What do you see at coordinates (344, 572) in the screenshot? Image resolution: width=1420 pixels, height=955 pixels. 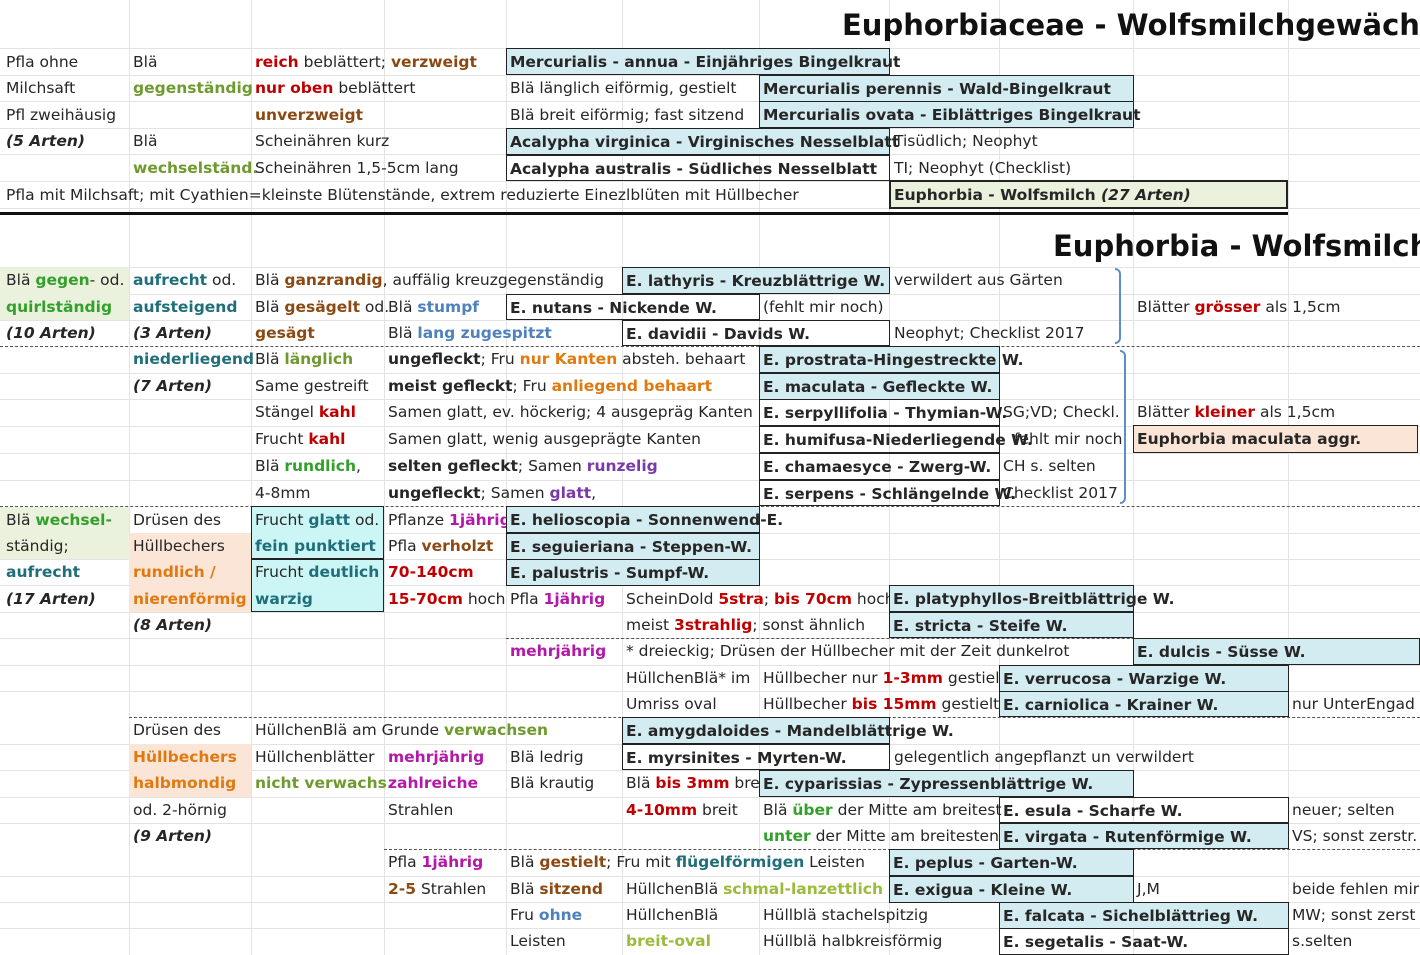 I see `cell-text: deutlich` at bounding box center [344, 572].